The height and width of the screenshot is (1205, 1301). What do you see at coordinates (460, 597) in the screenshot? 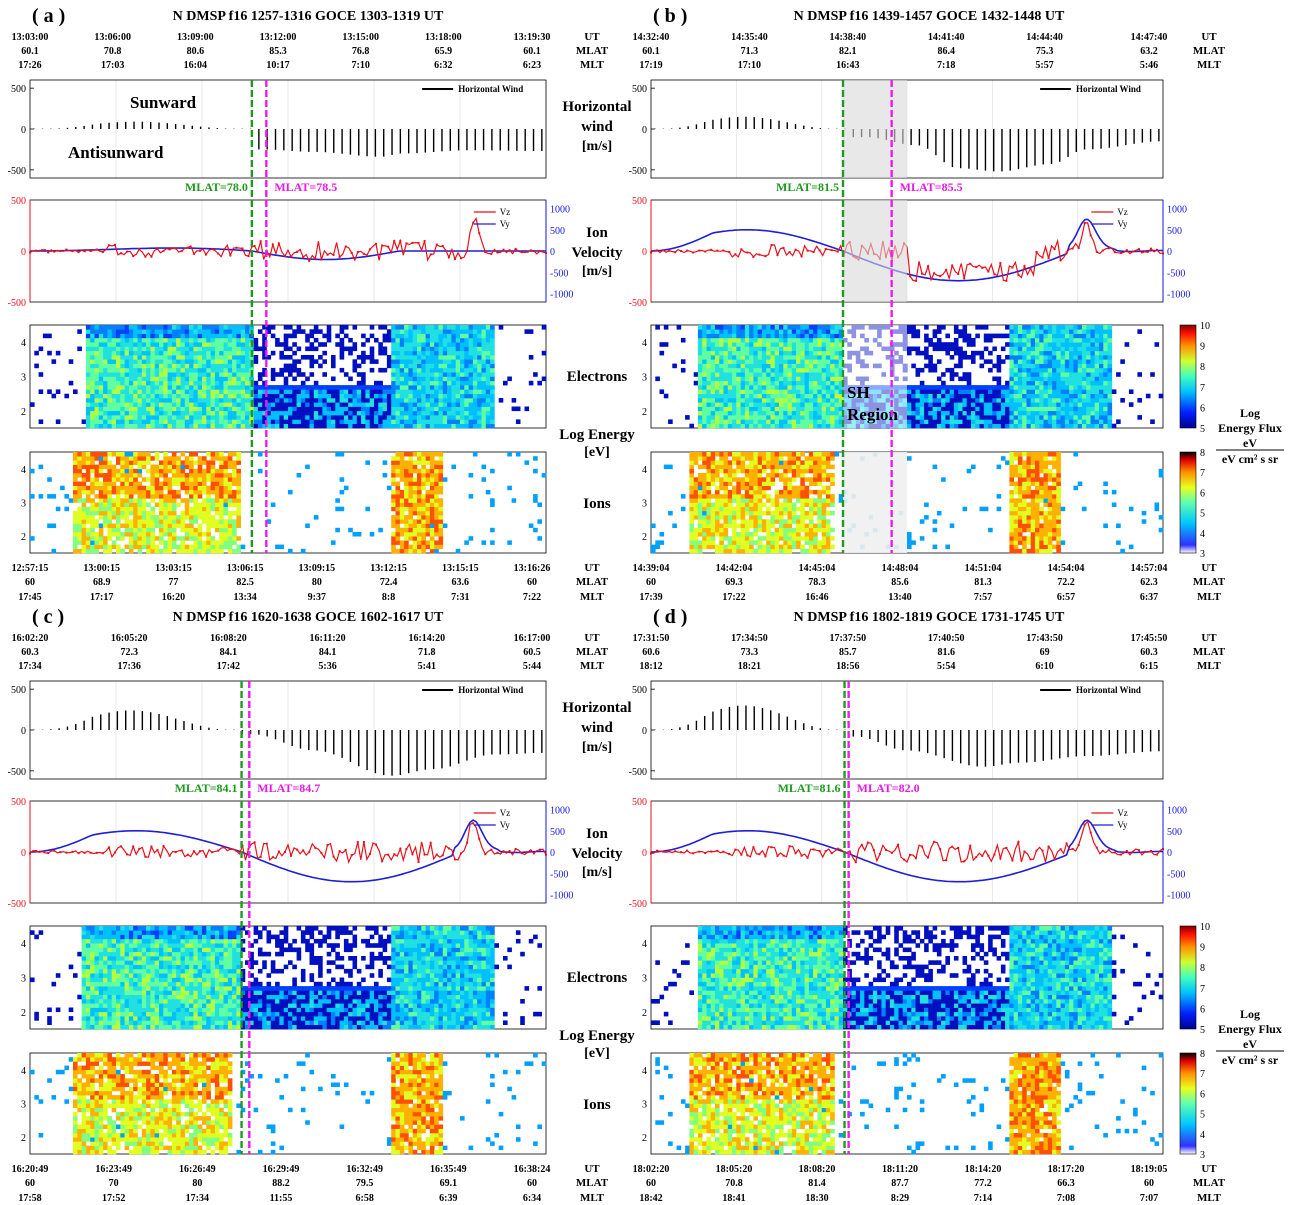
I see `bottom-mlt-tick: 7:31` at bounding box center [460, 597].